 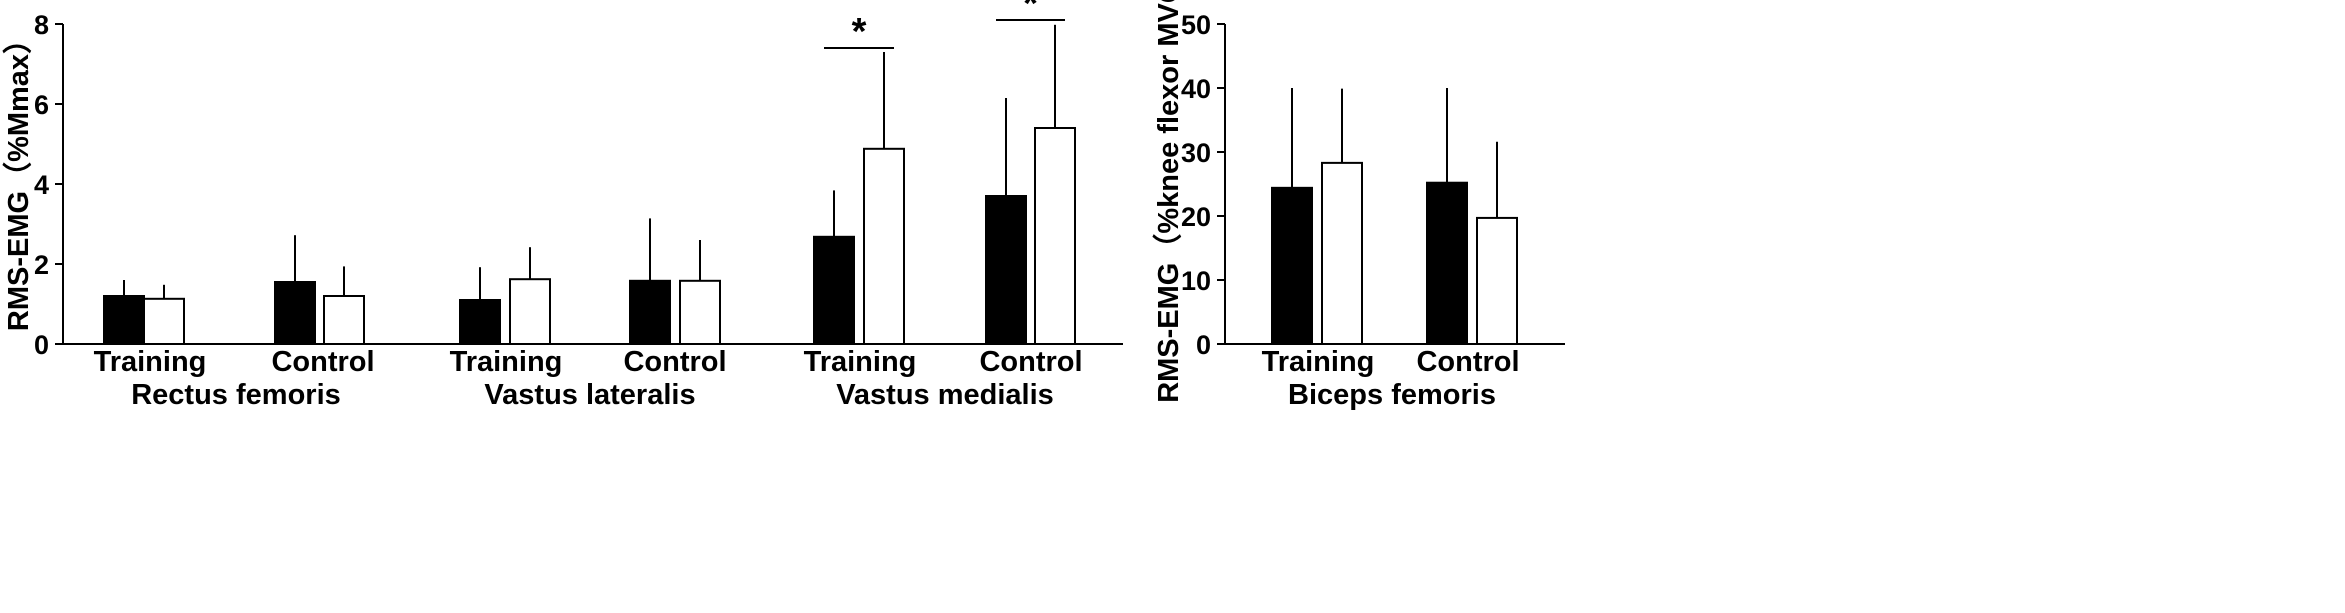 I want to click on y-tick-label: 2, so click(x=41, y=265).